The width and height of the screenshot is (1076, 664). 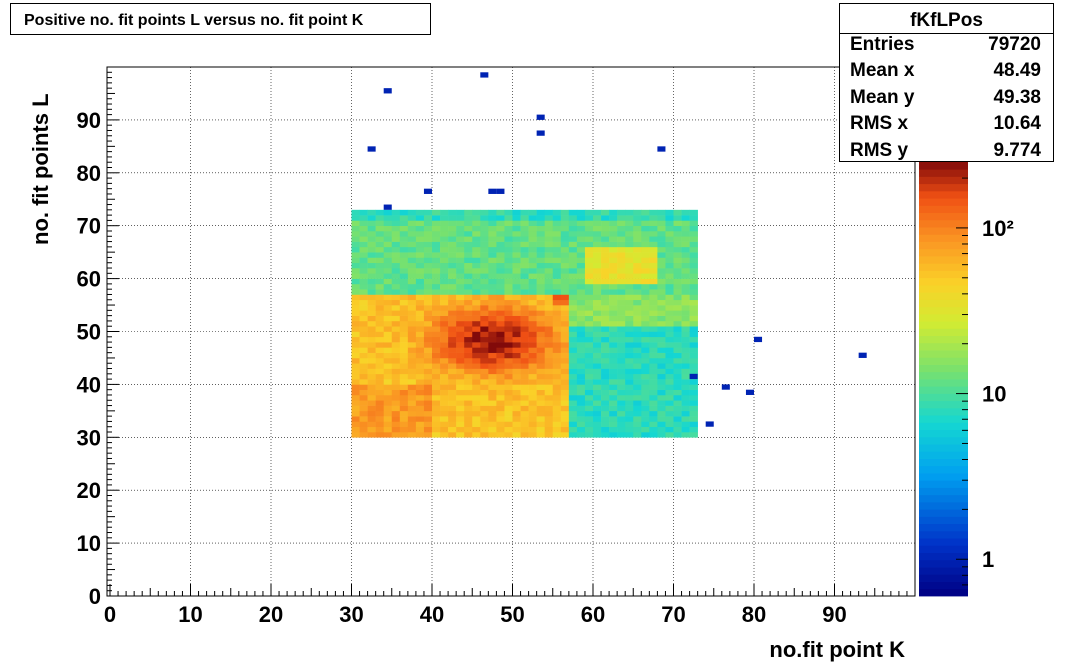 What do you see at coordinates (943, 534) in the screenshot?
I see `colorbar-segment` at bounding box center [943, 534].